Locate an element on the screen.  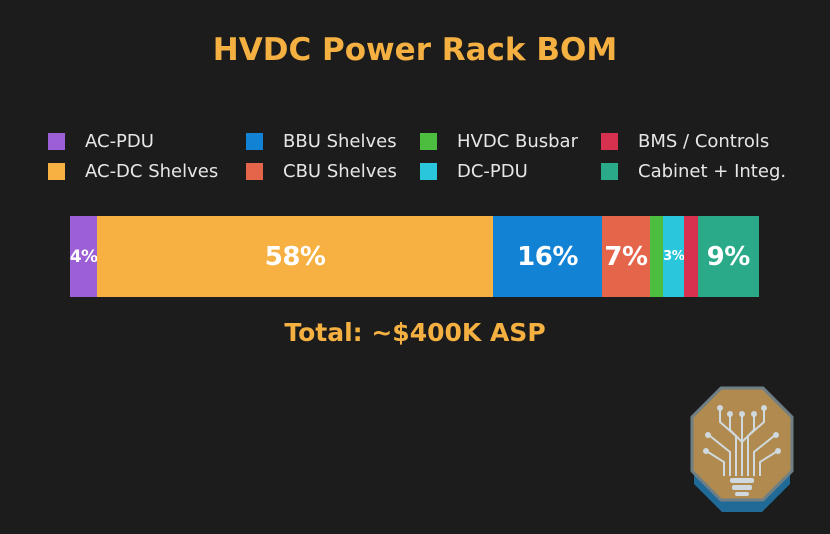
logo-bulb-base is located at coordinates (742, 480).